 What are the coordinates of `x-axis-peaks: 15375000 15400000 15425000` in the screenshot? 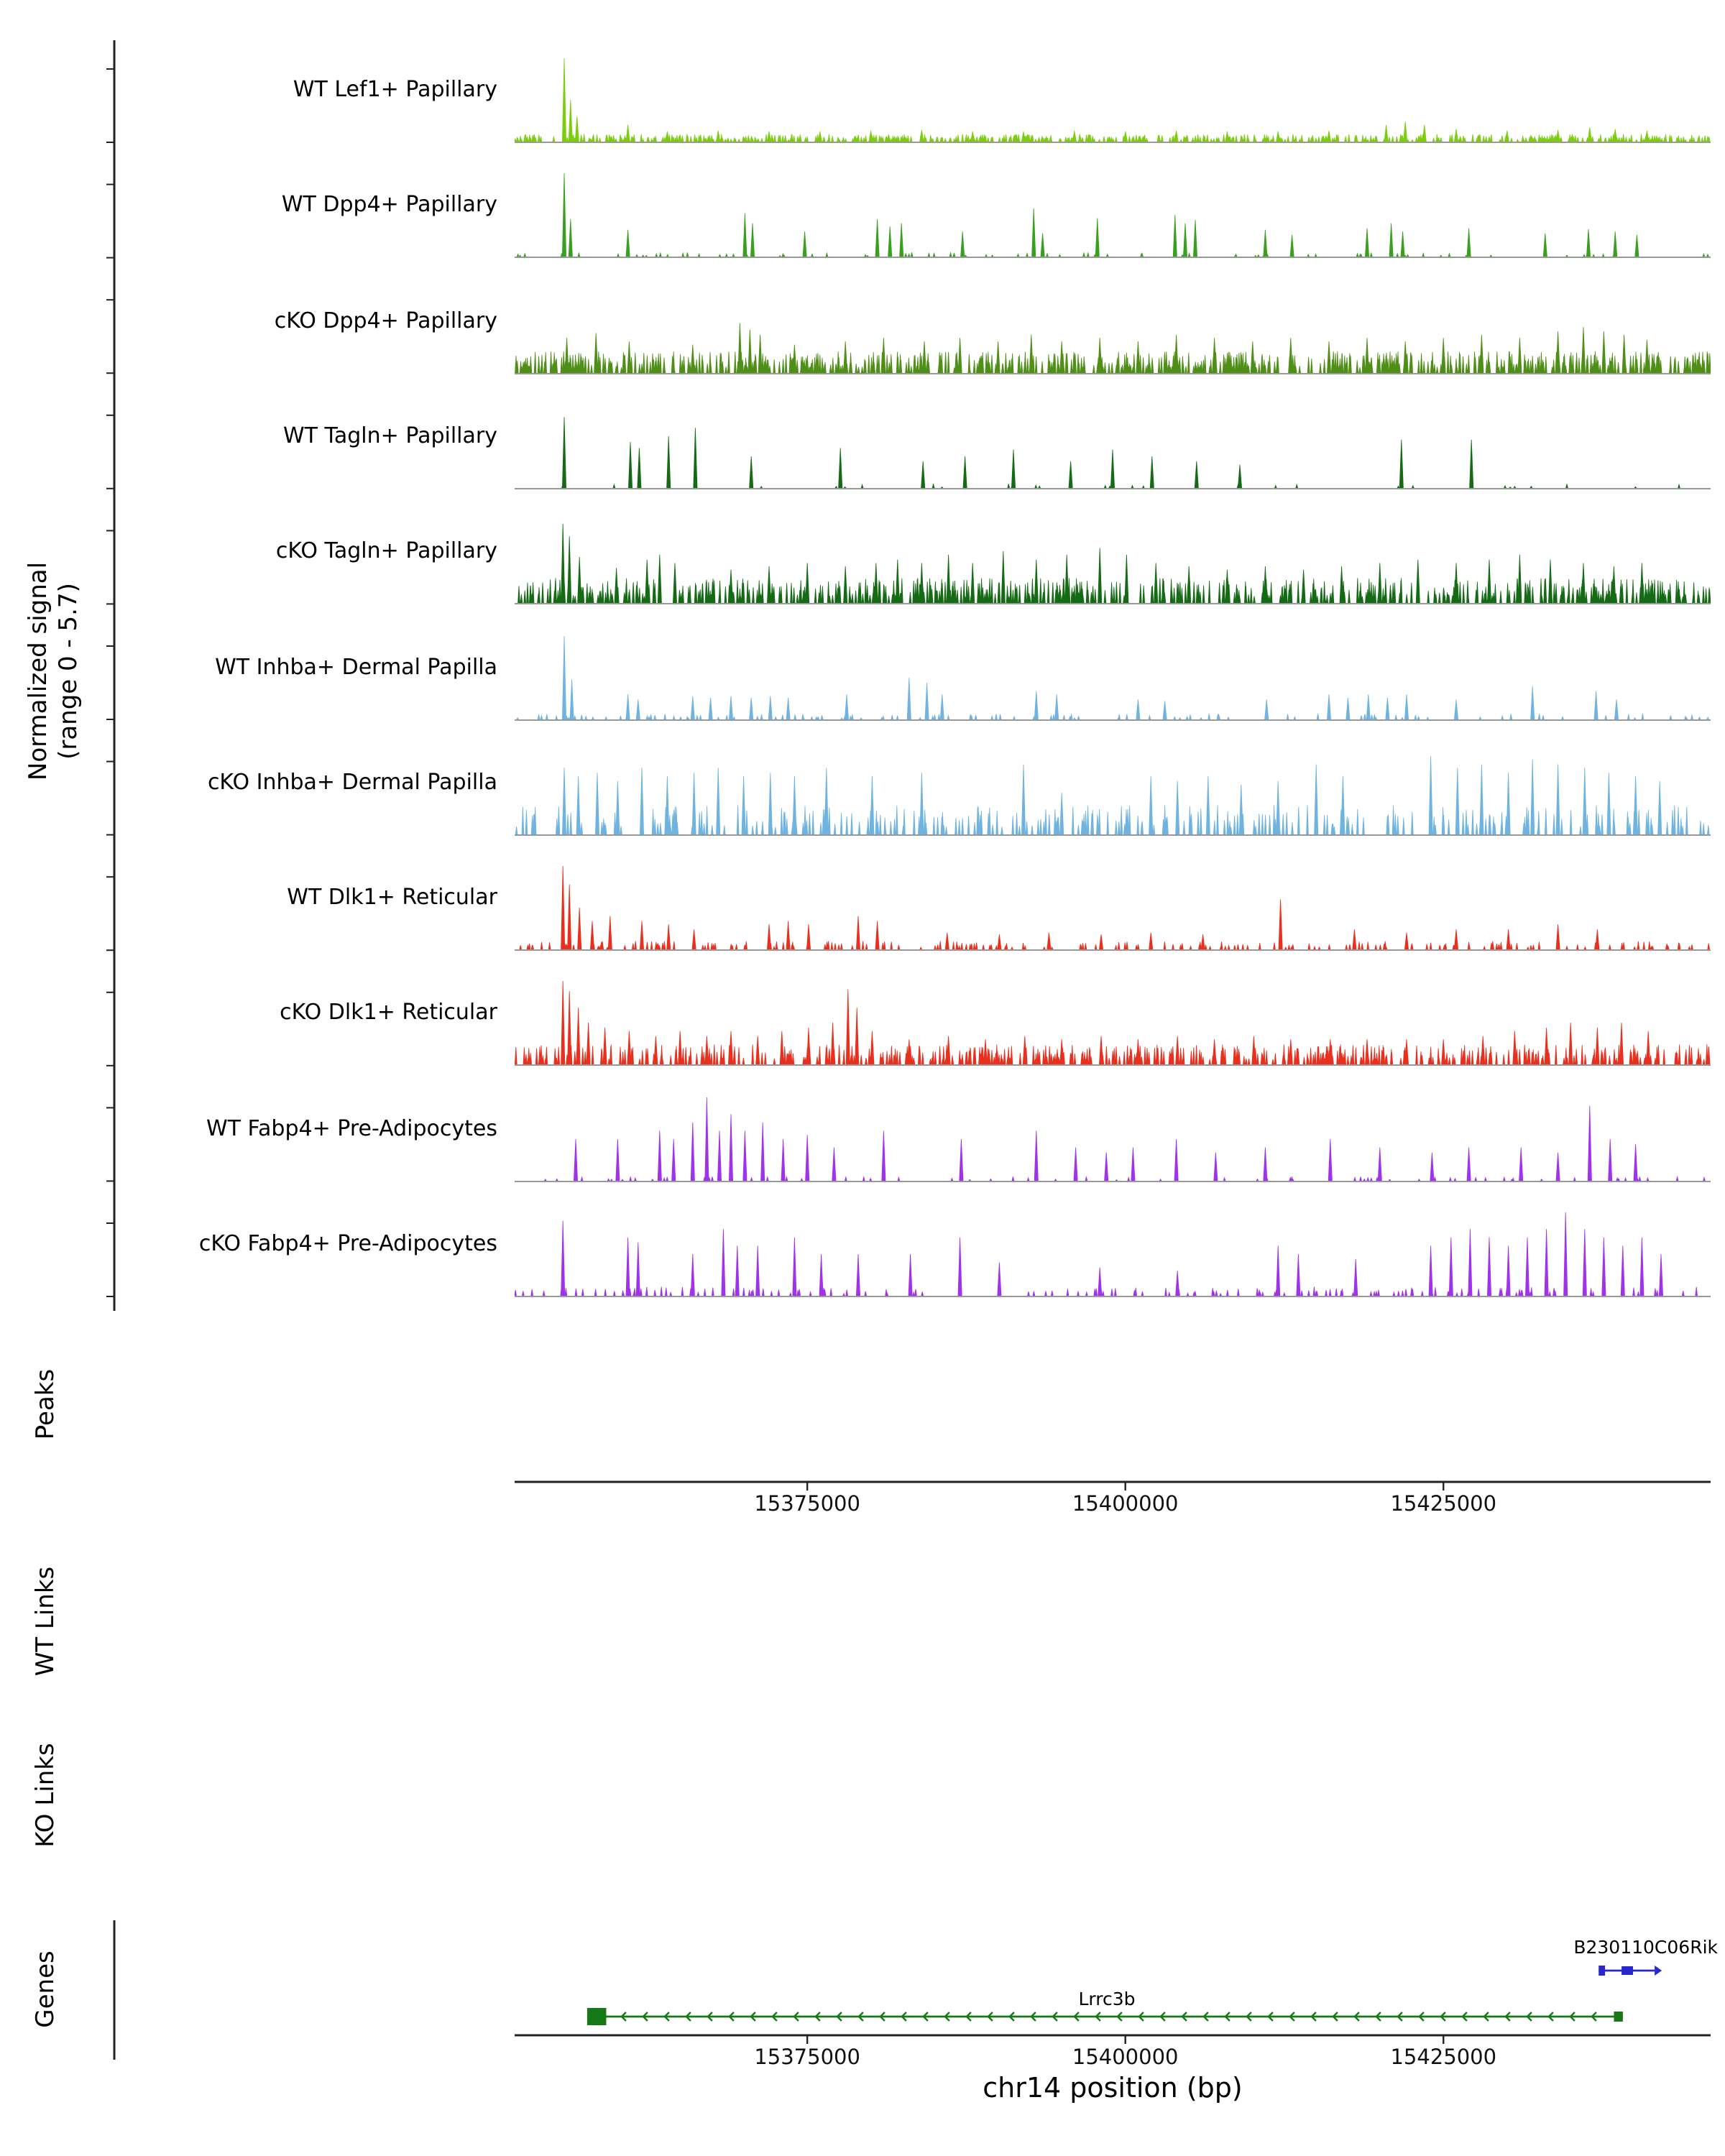 It's located at (1118, 1502).